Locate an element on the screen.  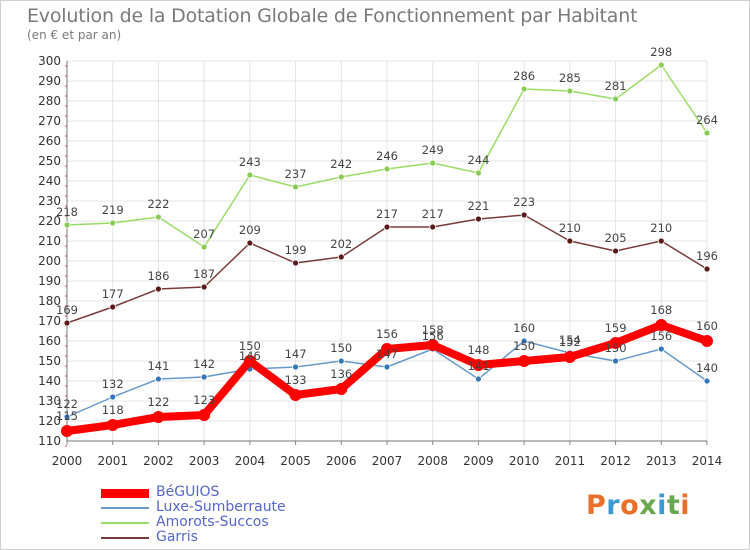
data-label-luxe-sumberraute: 146 is located at coordinates (250, 356).